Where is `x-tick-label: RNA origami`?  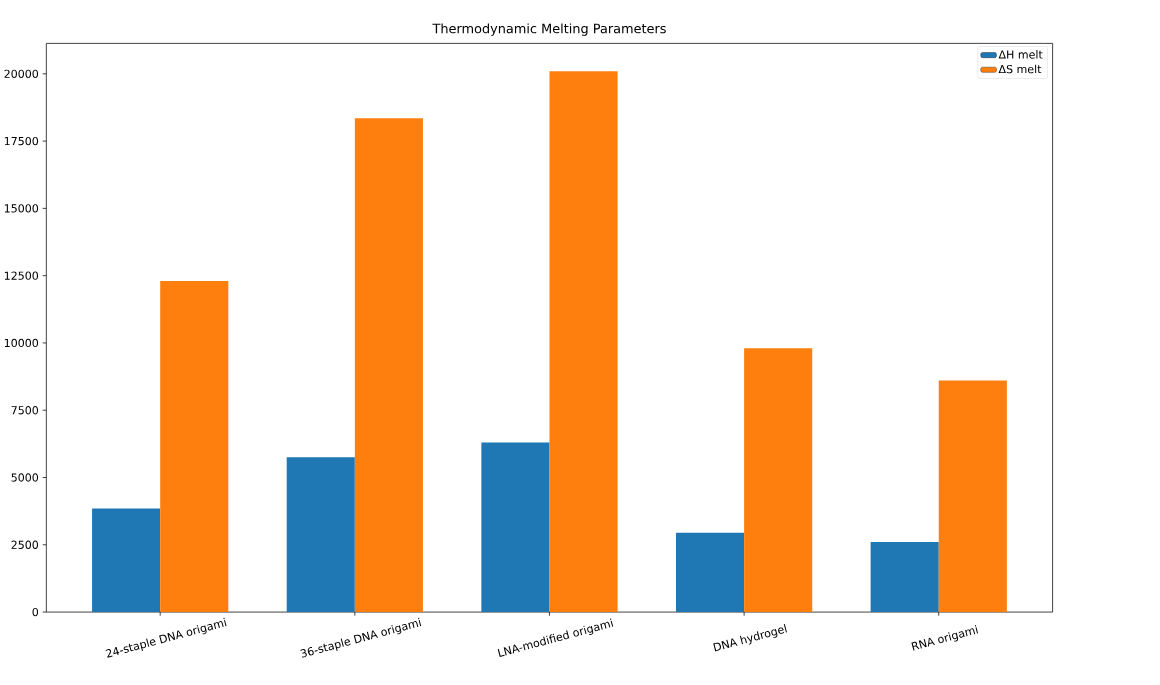 x-tick-label: RNA origami is located at coordinates (945, 638).